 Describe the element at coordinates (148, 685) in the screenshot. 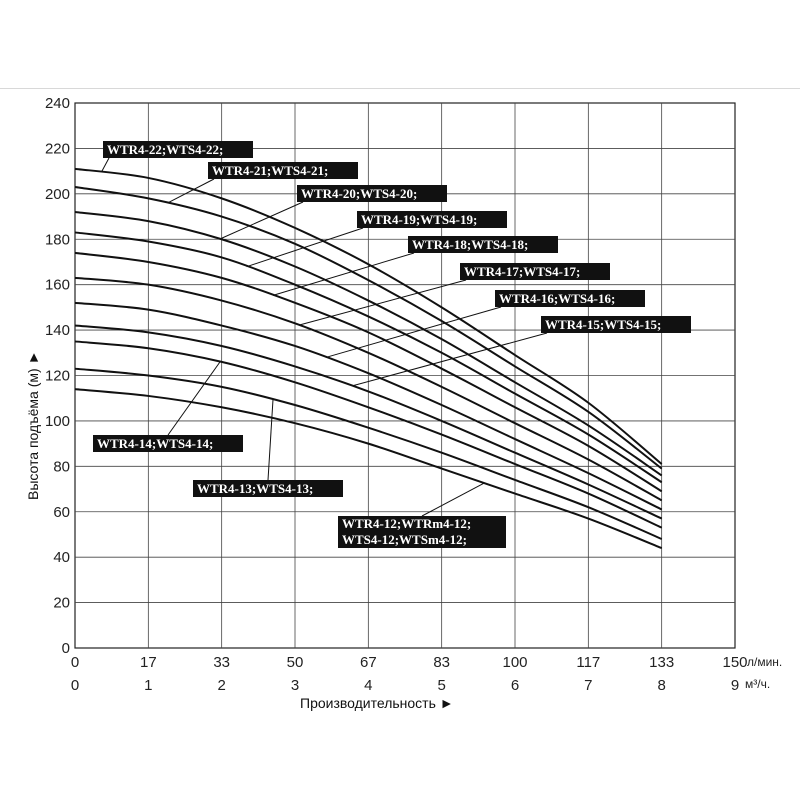

I see `x-tick-label-secondary: 1` at that location.